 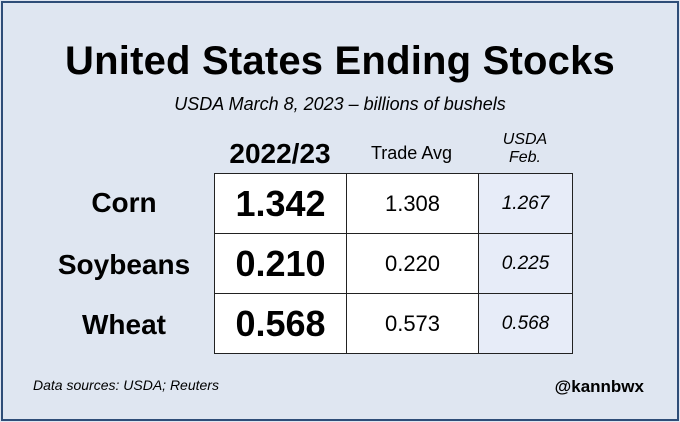 What do you see at coordinates (599, 386) in the screenshot?
I see `author-handle: @kannbwx` at bounding box center [599, 386].